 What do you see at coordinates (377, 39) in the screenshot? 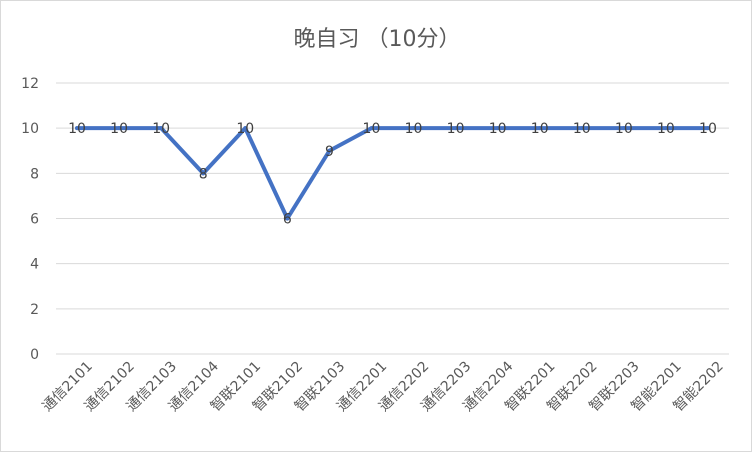
I see `chart-title: 晚自习 （10分）` at bounding box center [377, 39].